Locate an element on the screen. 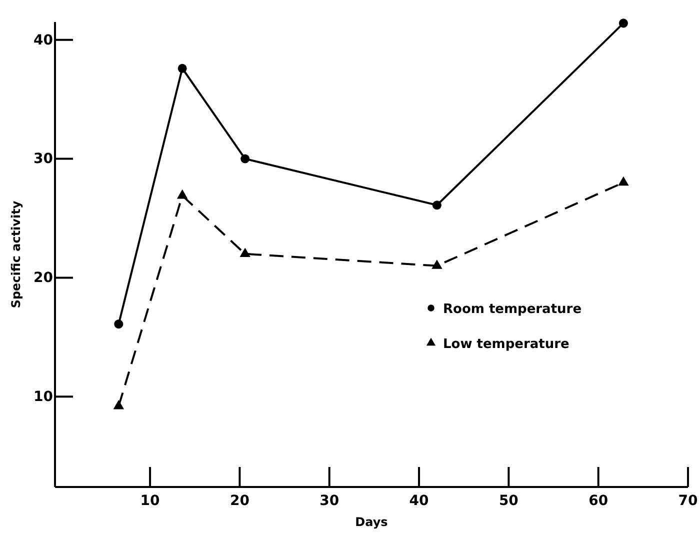  y-tick-label: 40 is located at coordinates (44, 40).